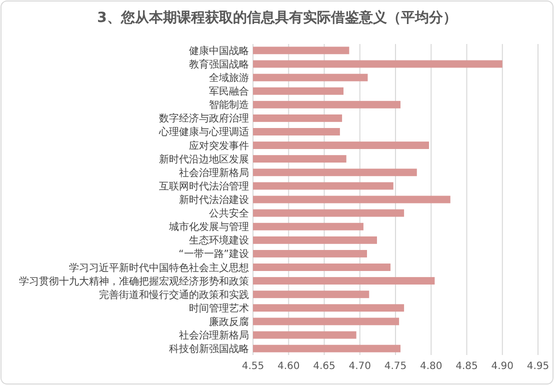 The width and height of the screenshot is (554, 385). What do you see at coordinates (174, 294) in the screenshot?
I see `y-tick-label: 完善街道和慢行交通的政策和实践` at bounding box center [174, 294].